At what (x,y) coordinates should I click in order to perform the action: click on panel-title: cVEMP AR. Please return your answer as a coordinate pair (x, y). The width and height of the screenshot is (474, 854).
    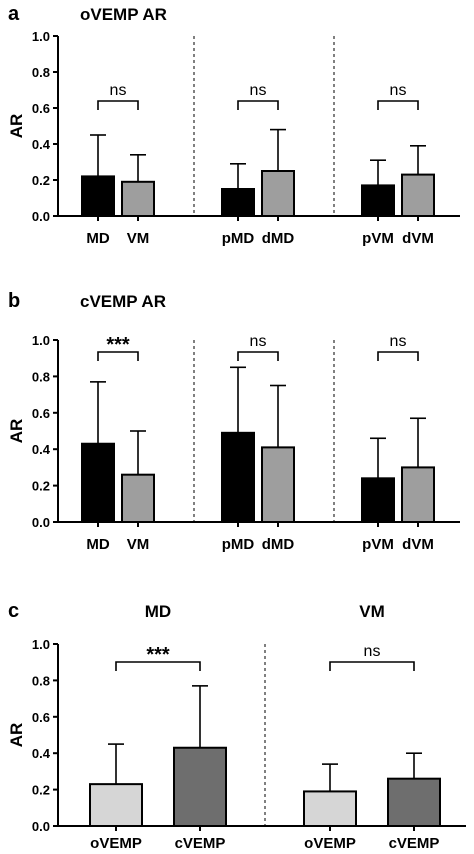
    Looking at the image, I should click on (123, 301).